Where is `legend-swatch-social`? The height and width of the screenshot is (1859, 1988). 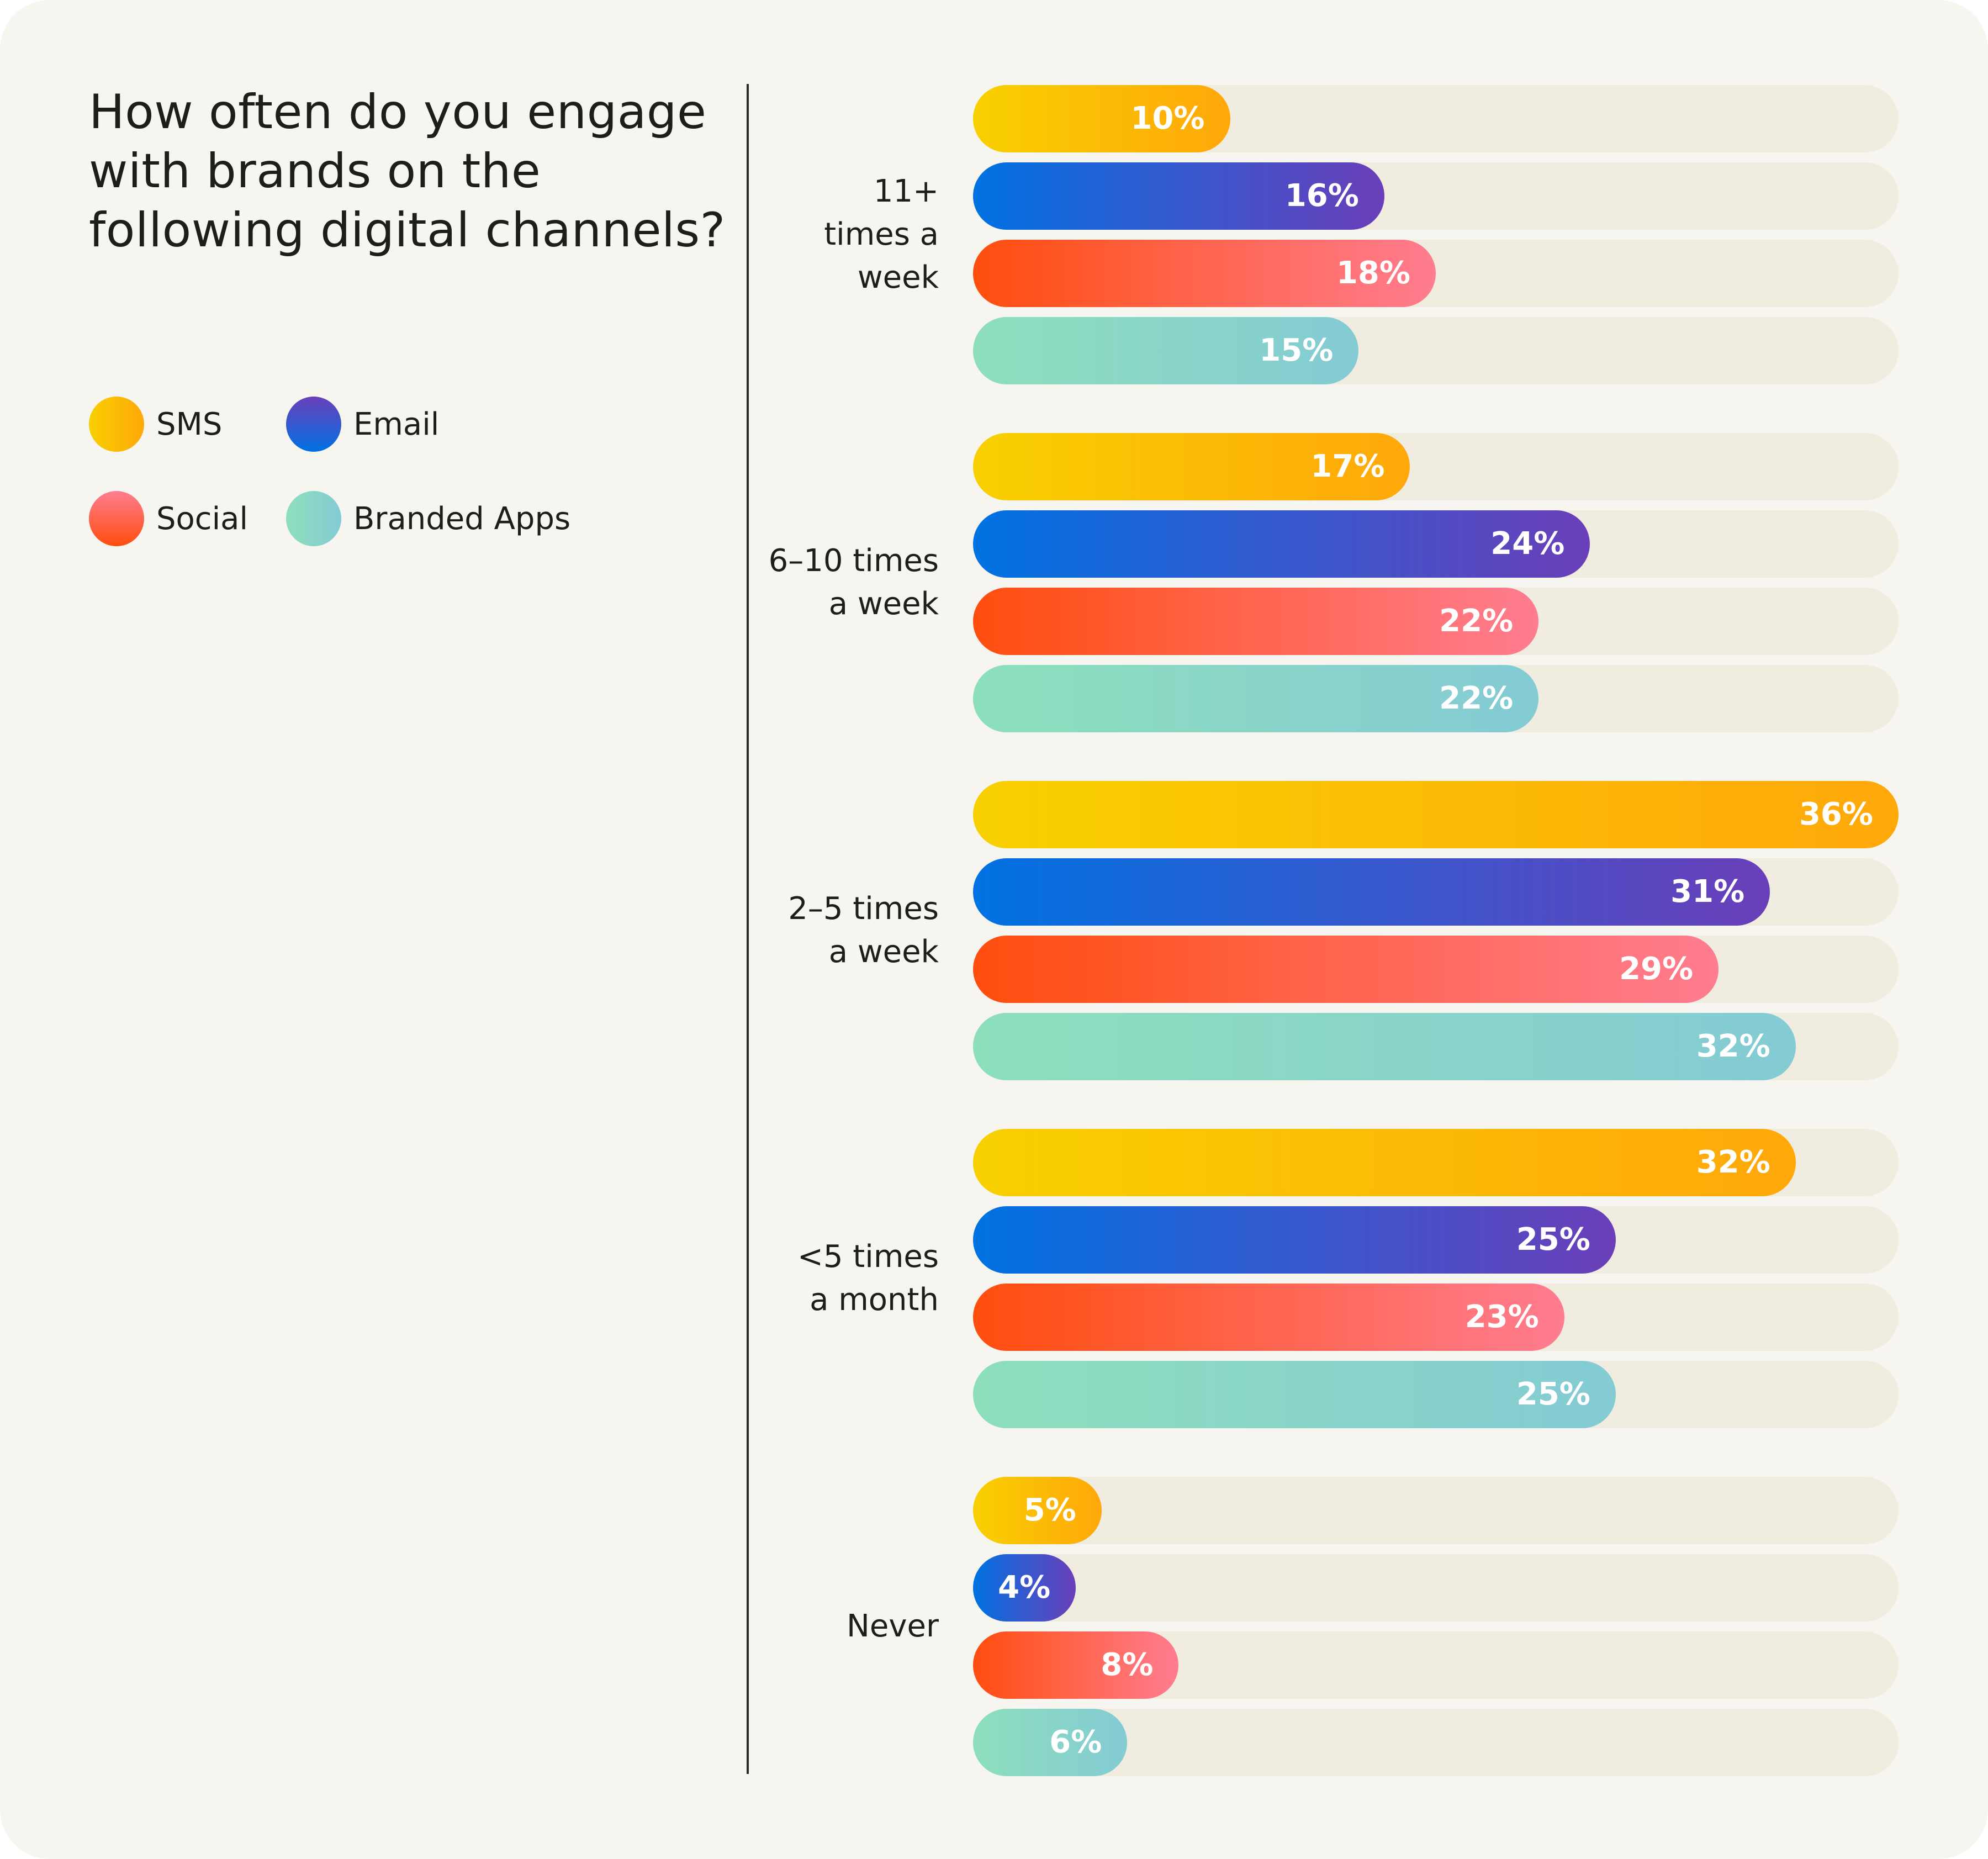
legend-swatch-social is located at coordinates (116, 518).